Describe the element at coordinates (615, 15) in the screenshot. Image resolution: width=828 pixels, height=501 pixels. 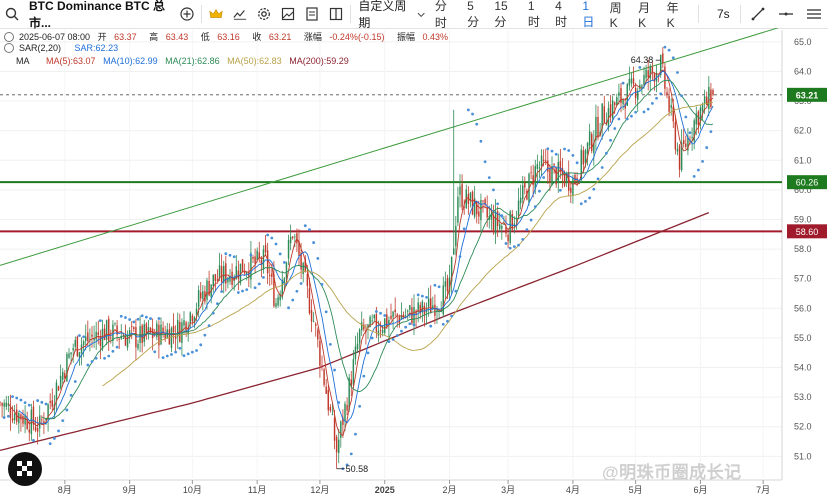
I see `interval-1w: 周K` at that location.